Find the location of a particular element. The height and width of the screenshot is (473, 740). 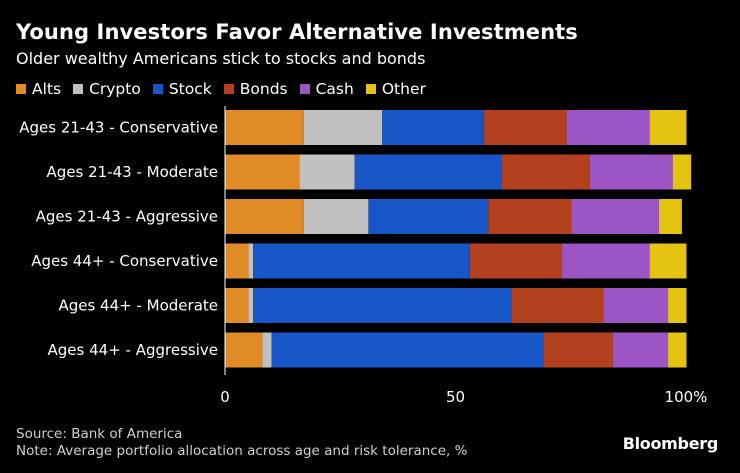

legend-item-bonds: Bonds is located at coordinates (255, 89).